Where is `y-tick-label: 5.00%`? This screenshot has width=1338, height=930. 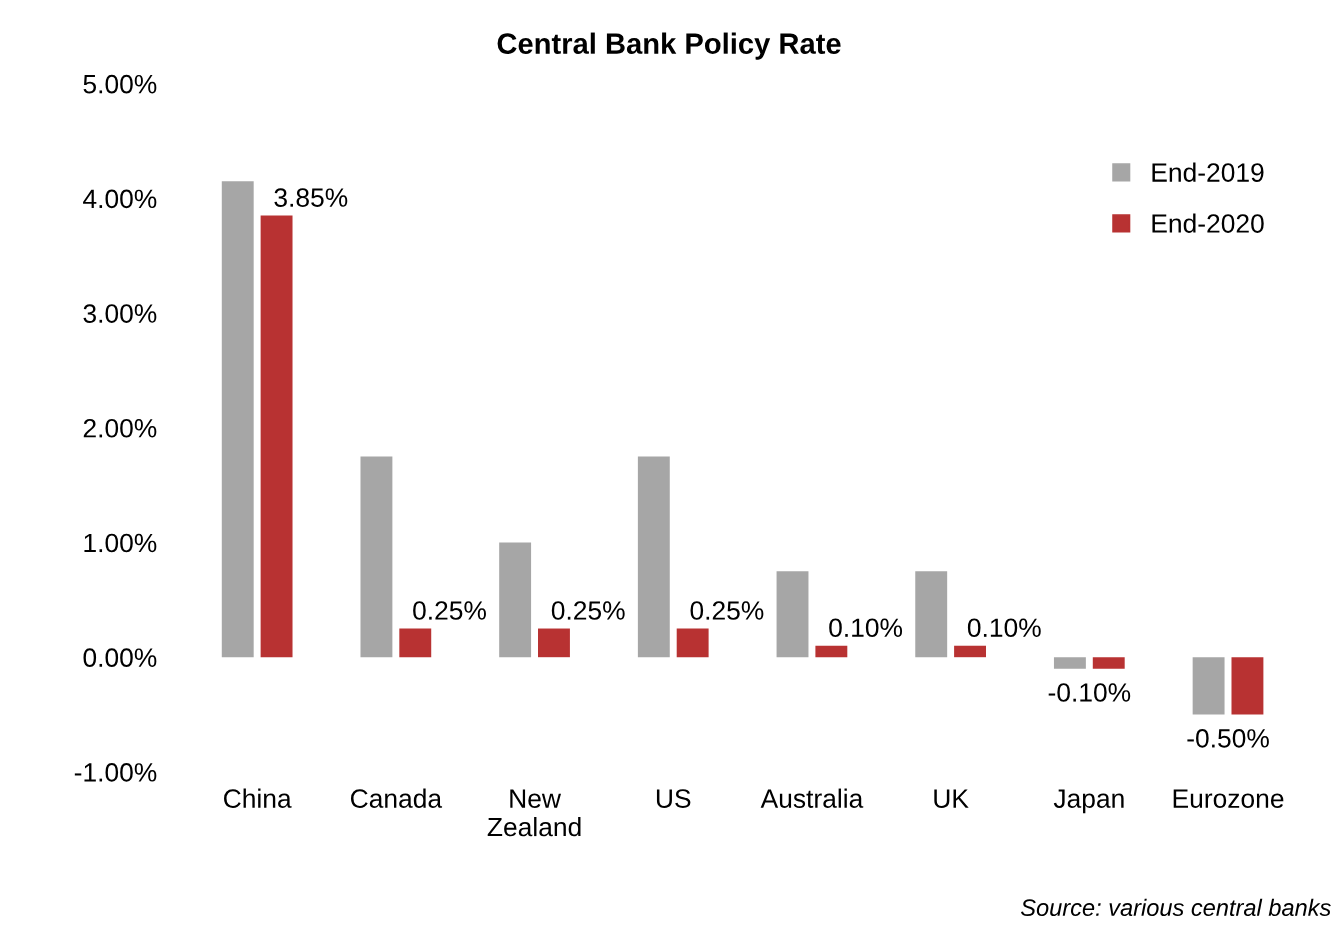
y-tick-label: 5.00% is located at coordinates (120, 84).